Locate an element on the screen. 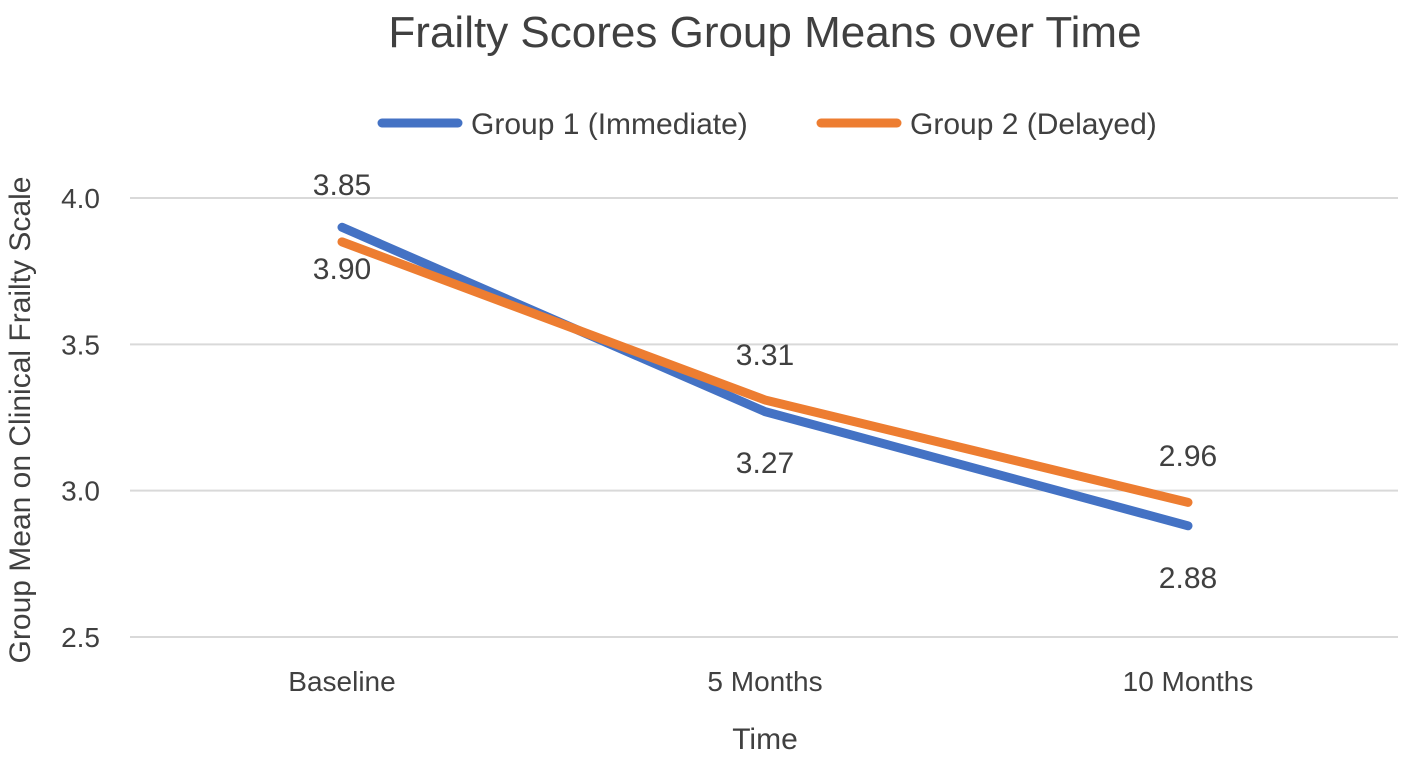  y-tick-label: 3.5 is located at coordinates (80, 344).